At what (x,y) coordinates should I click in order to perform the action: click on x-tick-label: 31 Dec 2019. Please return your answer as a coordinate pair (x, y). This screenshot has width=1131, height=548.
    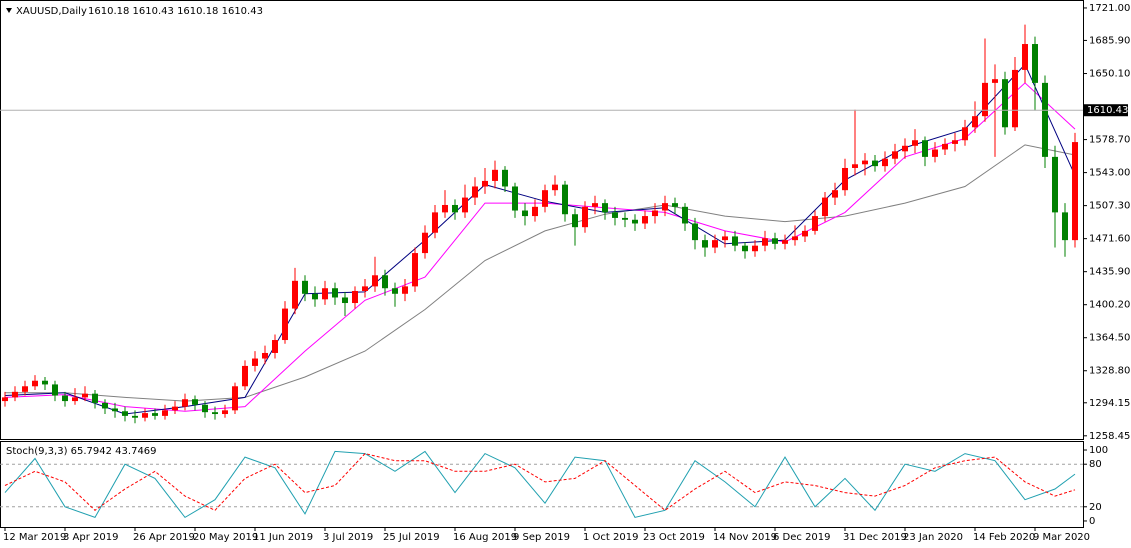
    Looking at the image, I should click on (875, 537).